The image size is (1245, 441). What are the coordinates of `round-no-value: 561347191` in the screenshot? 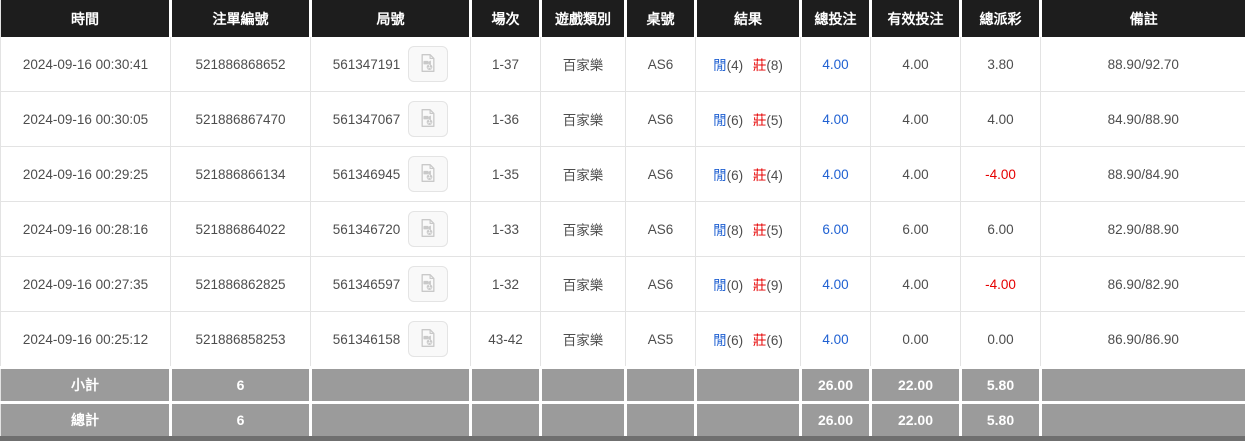 It's located at (367, 64).